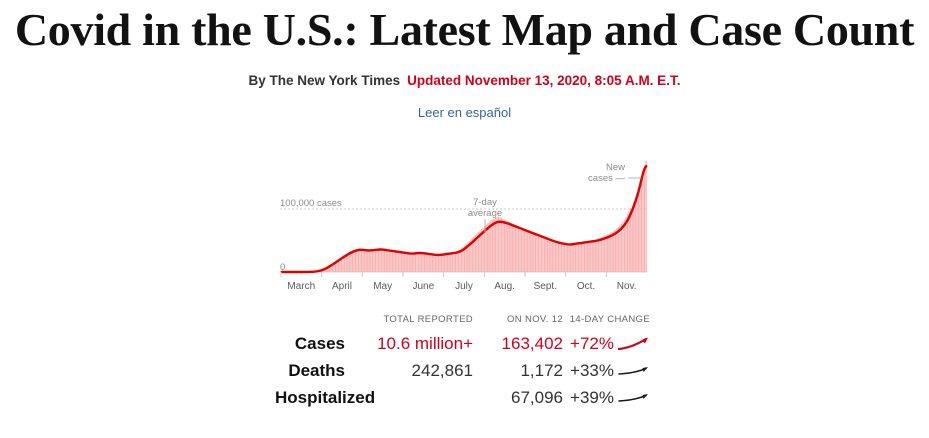 The image size is (929, 438). What do you see at coordinates (592, 370) in the screenshot?
I see `change-percent: +33%` at bounding box center [592, 370].